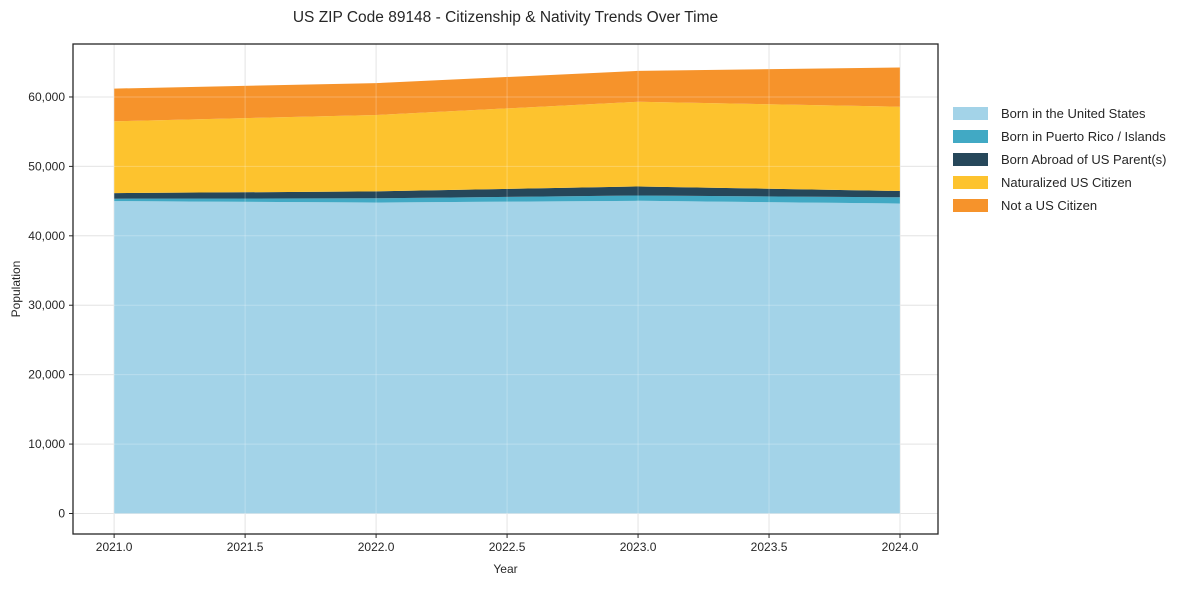  I want to click on legend-item: Born in the United States, so click(1059, 113).